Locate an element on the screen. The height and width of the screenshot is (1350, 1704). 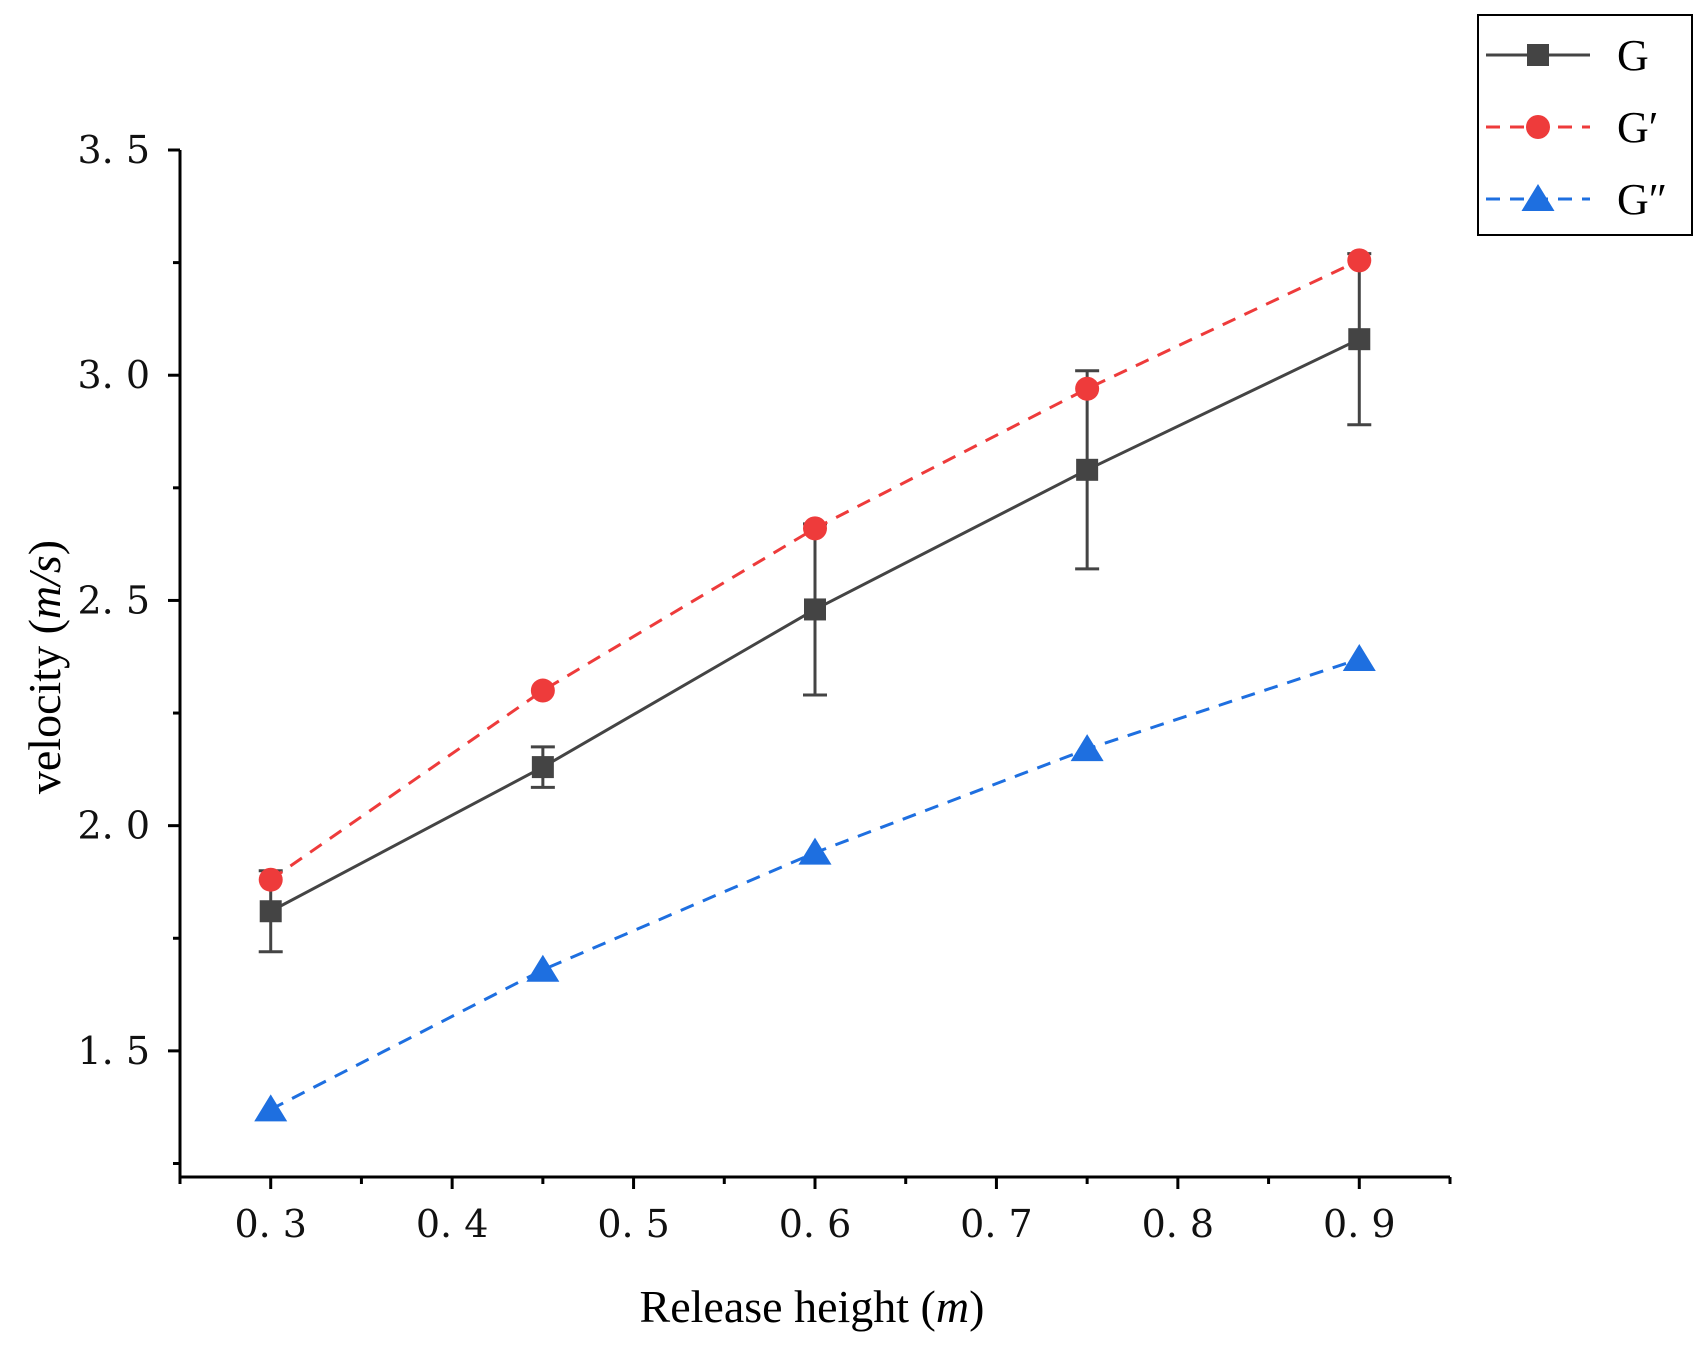
y-tick-label: 2. 5 is located at coordinates (113, 600).